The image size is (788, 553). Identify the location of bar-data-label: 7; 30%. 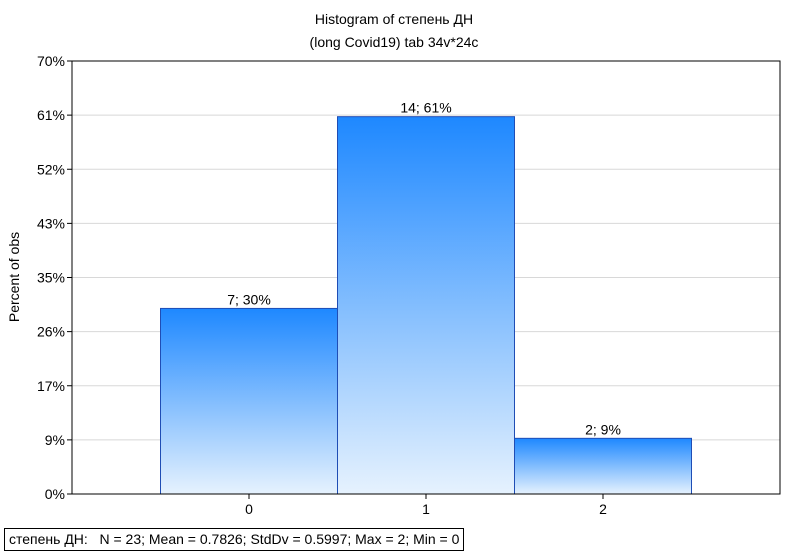
(249, 299).